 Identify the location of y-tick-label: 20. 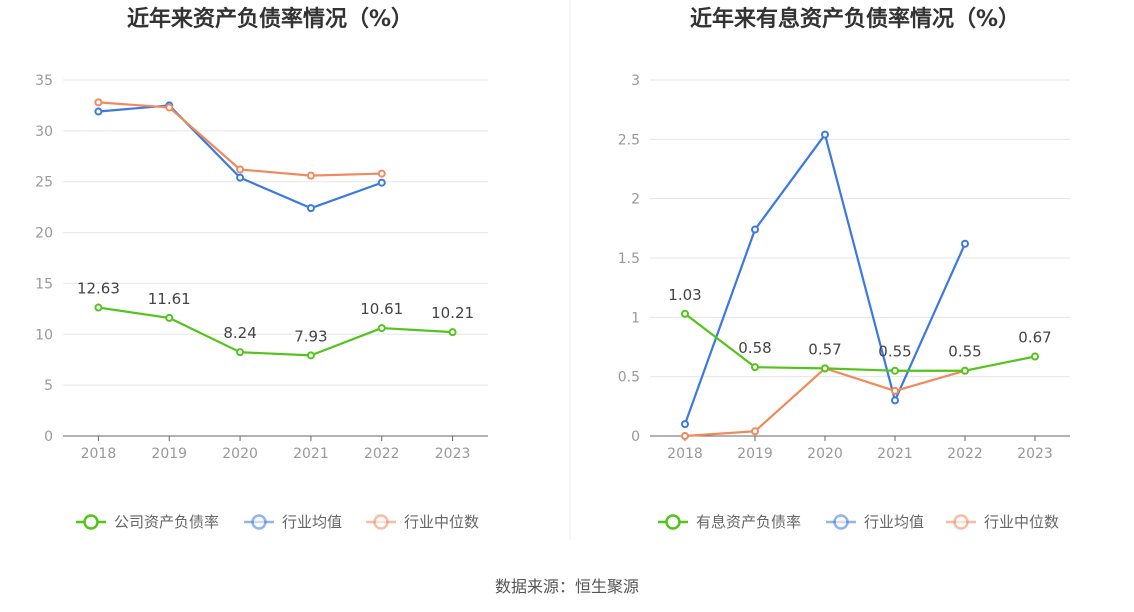
(44, 234).